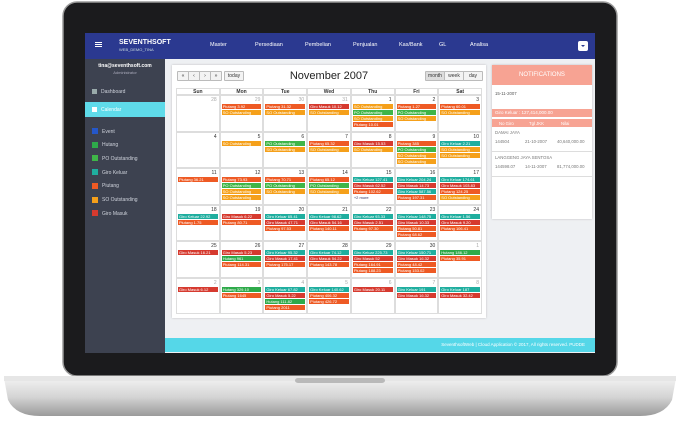 This screenshot has width=680, height=424. Describe the element at coordinates (372, 143) in the screenshot. I see `event: Giro Masuk 15.53` at that location.